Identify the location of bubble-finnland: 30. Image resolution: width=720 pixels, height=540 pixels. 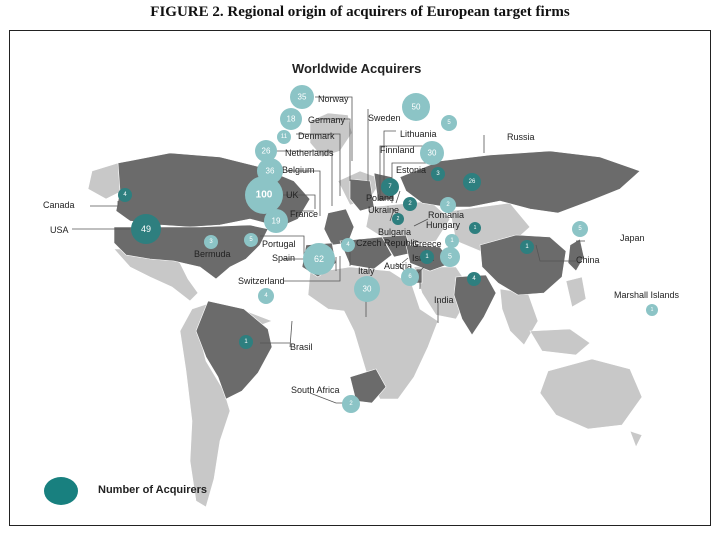
(432, 153).